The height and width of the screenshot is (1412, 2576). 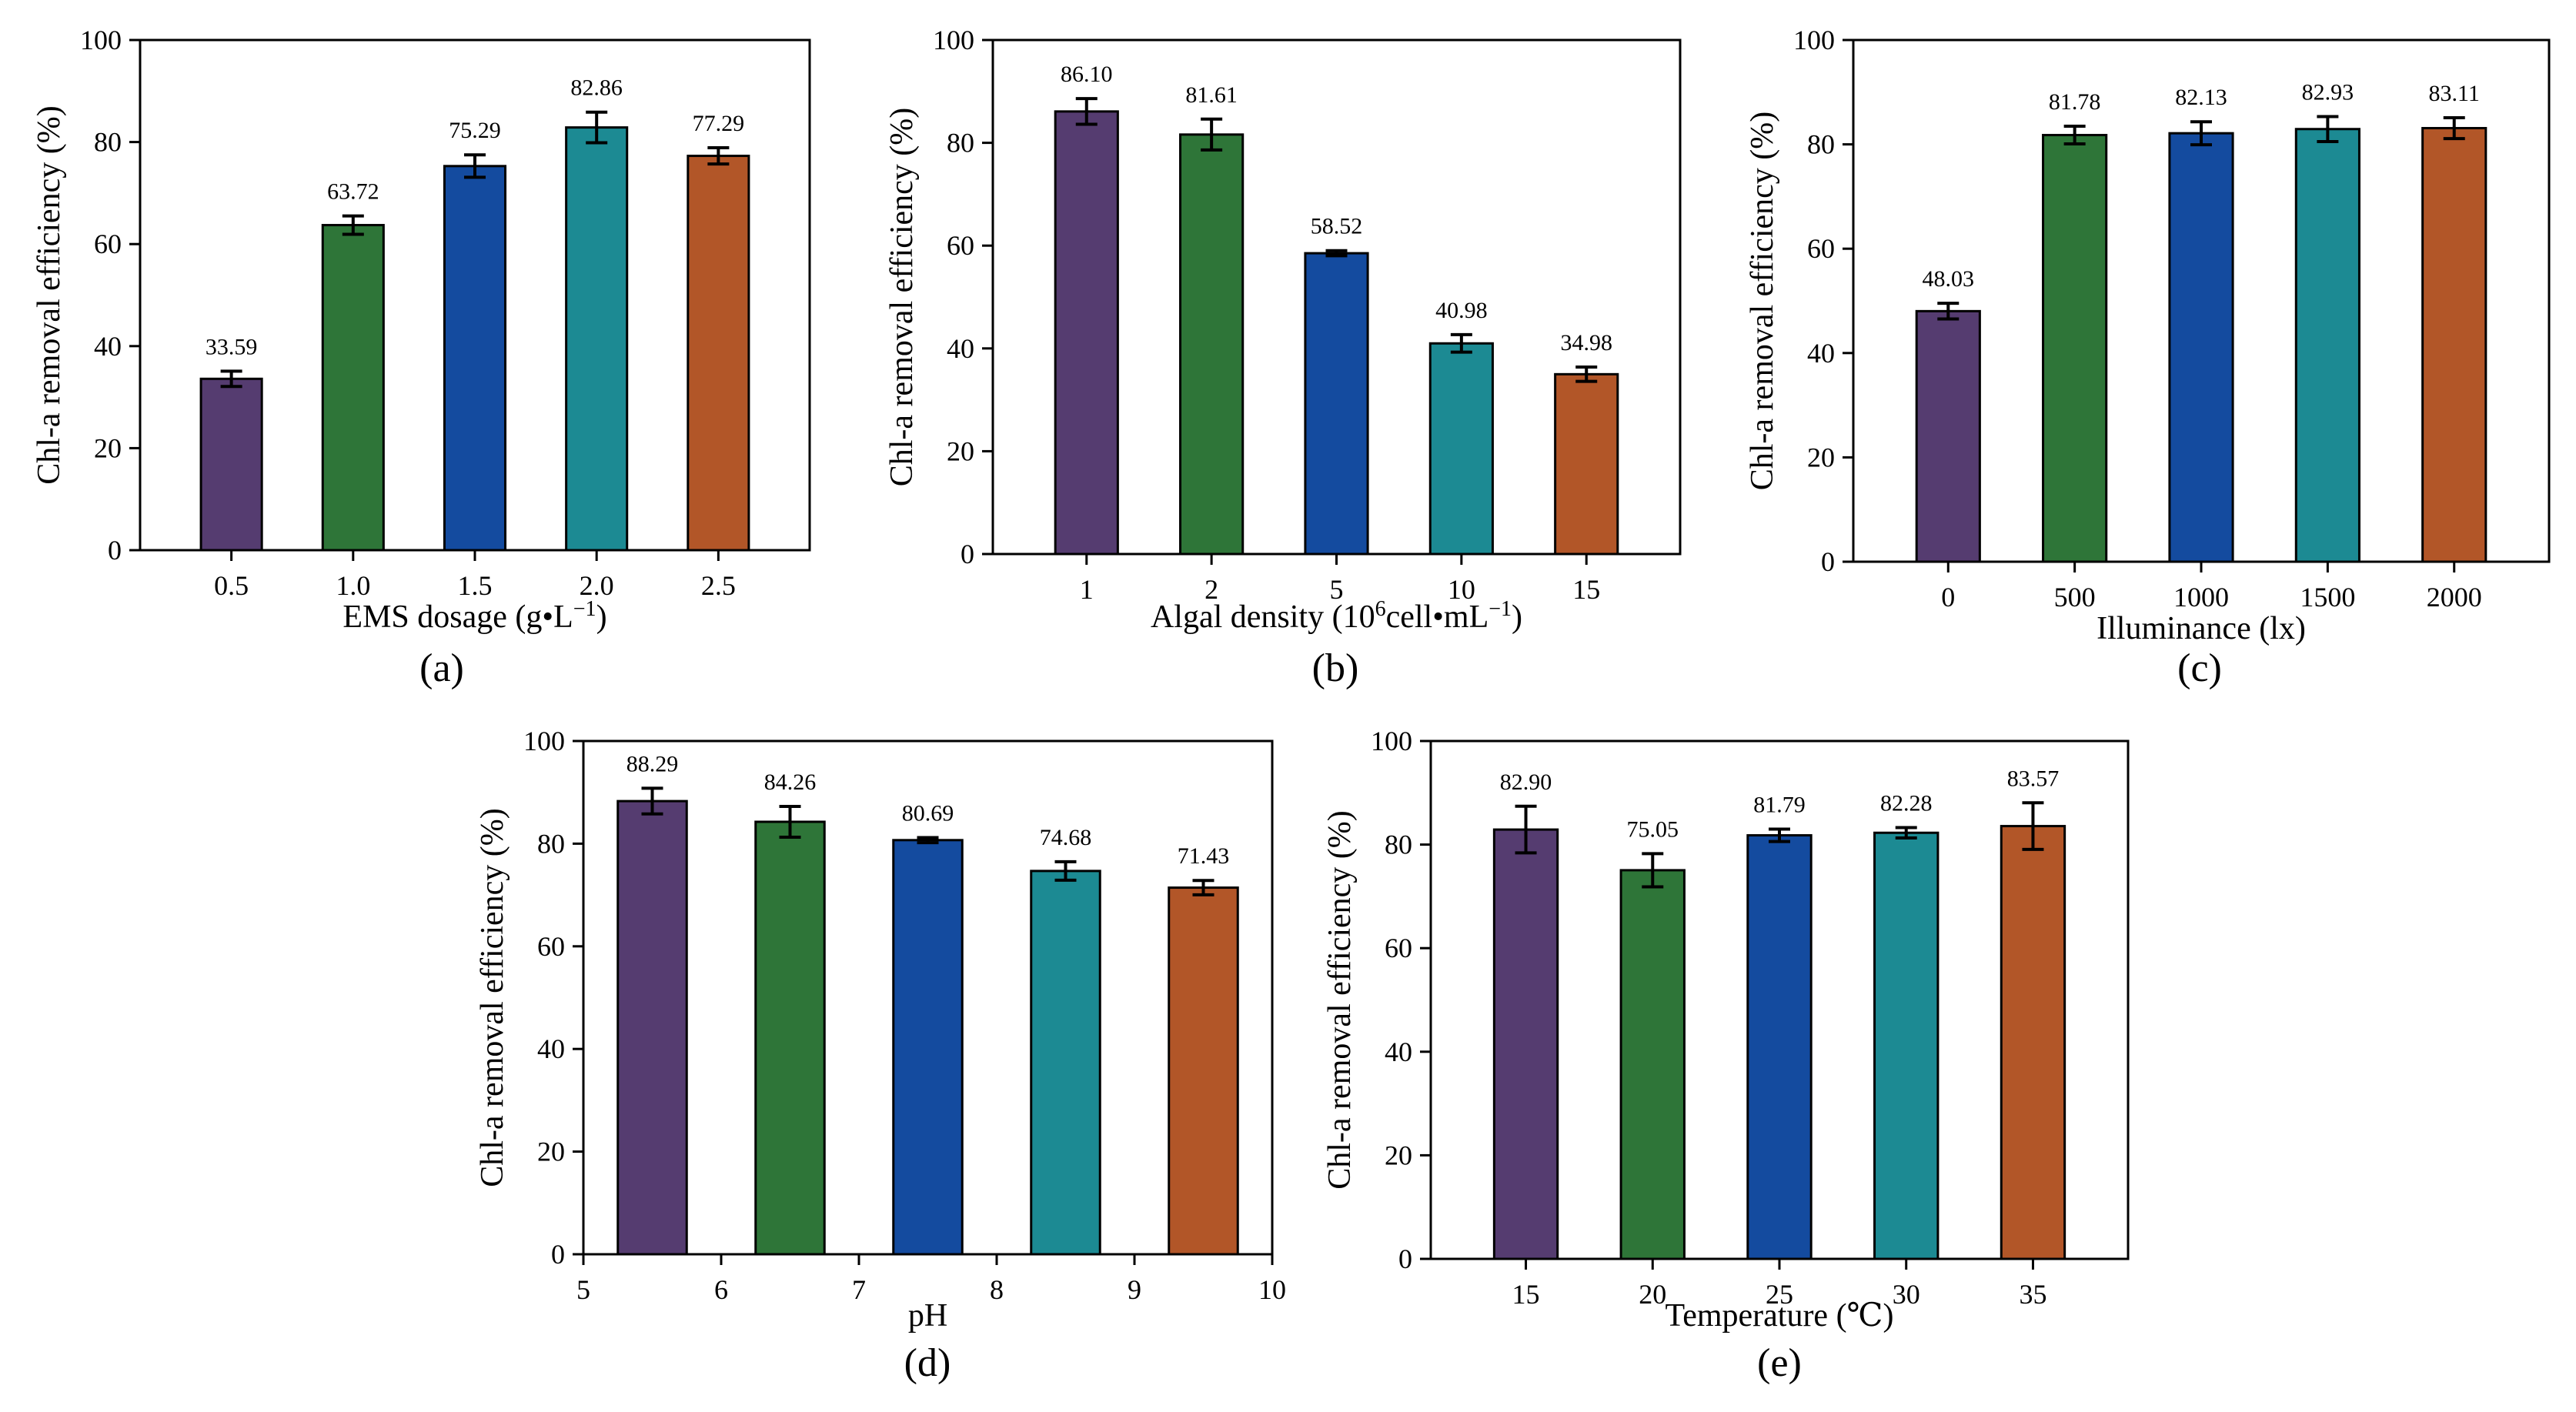 I want to click on x-tick-label: 0, so click(x=1948, y=597).